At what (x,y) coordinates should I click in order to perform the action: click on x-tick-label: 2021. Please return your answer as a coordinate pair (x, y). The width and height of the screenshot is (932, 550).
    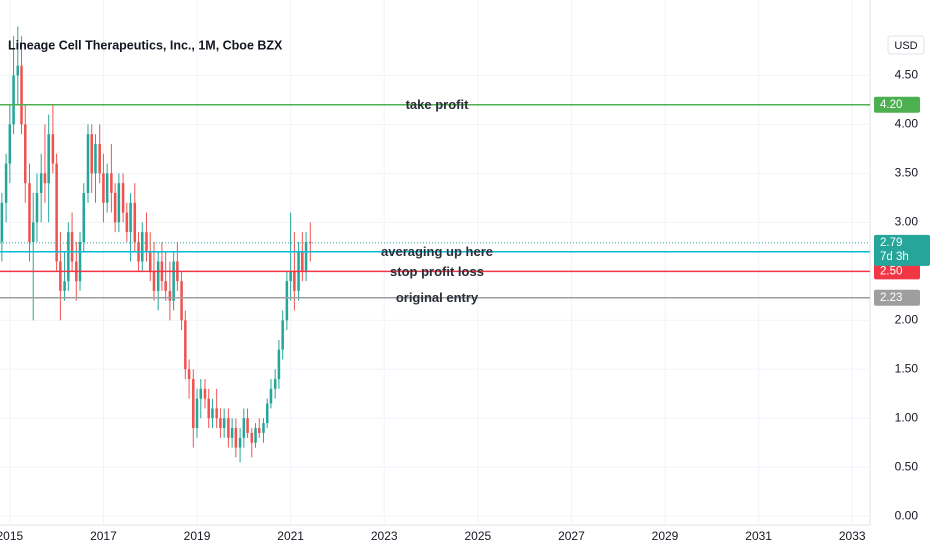
    Looking at the image, I should click on (290, 536).